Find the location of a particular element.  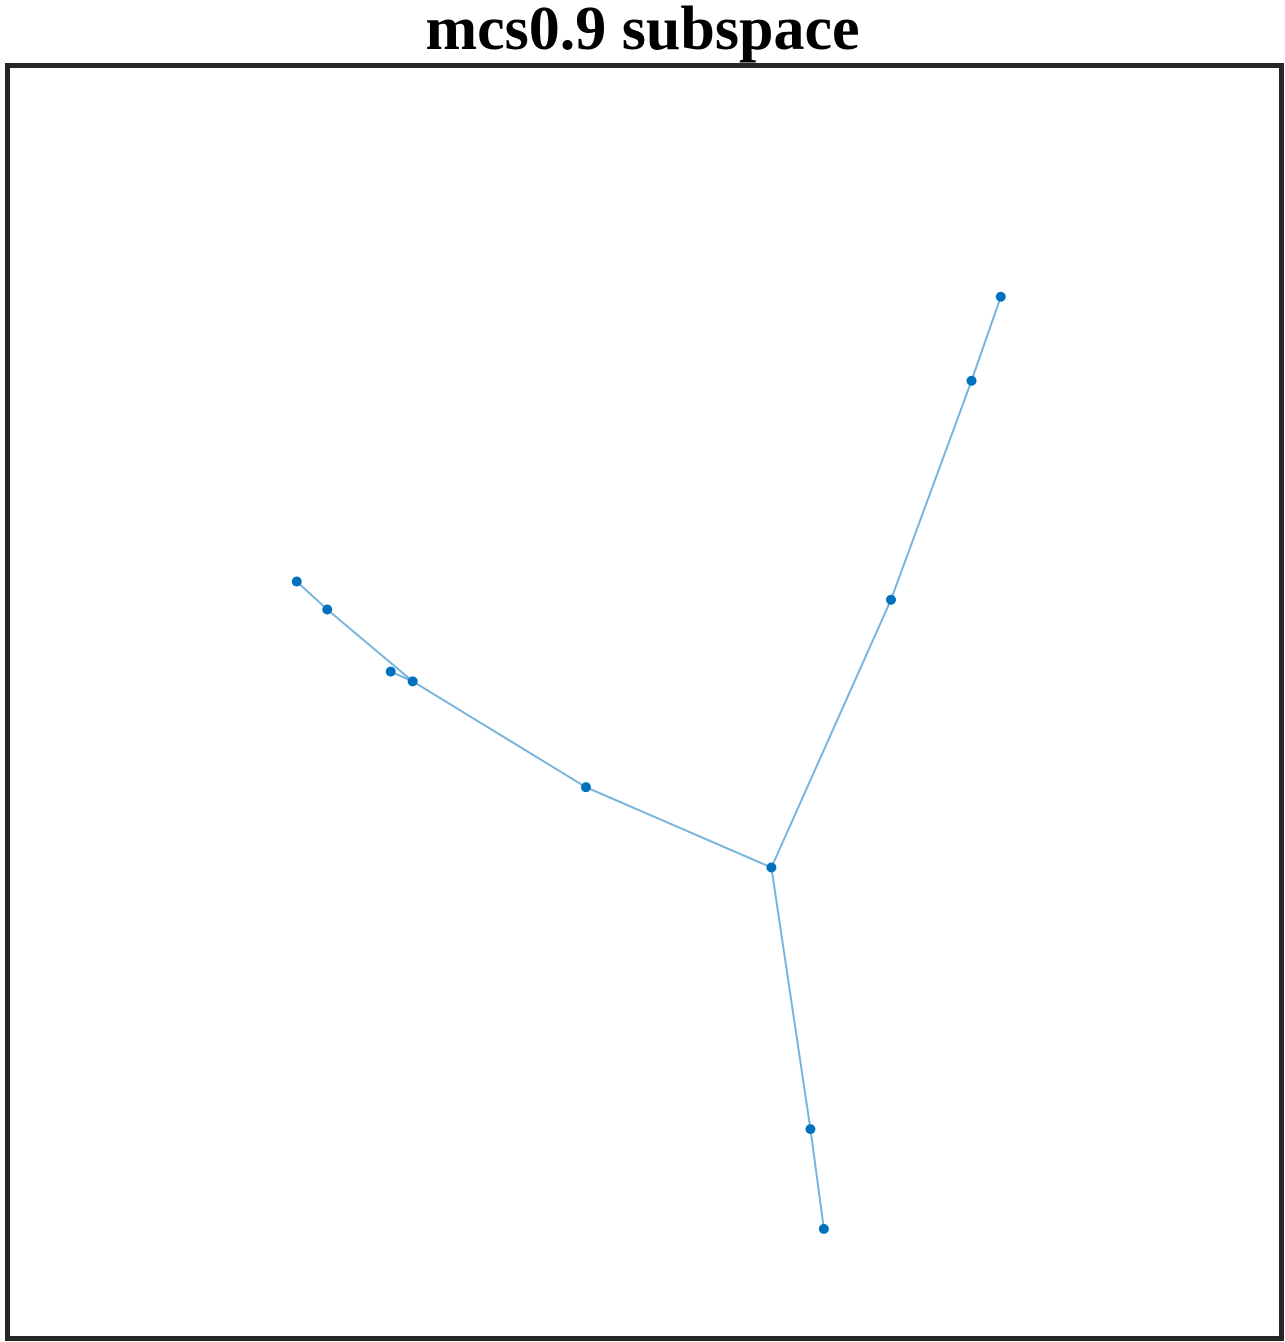

graph-edge-n4-n5 is located at coordinates (499, 734).